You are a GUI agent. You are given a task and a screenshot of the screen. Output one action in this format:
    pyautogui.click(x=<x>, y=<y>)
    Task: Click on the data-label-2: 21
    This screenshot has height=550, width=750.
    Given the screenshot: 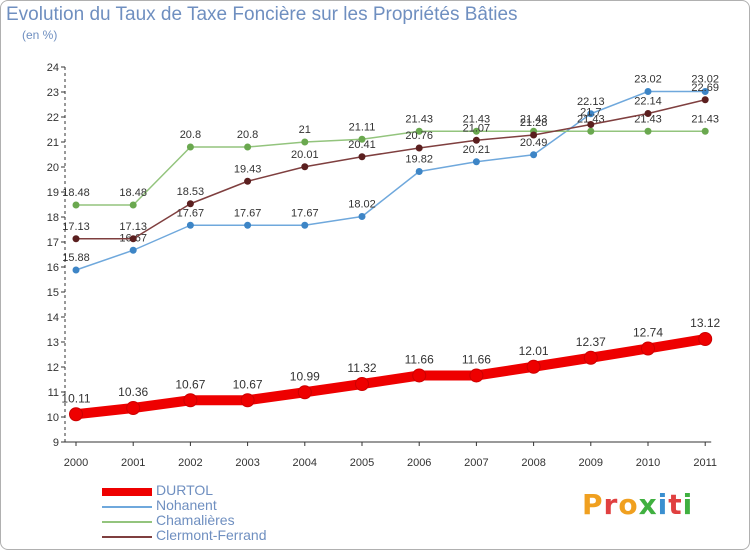 What is the action you would take?
    pyautogui.click(x=305, y=130)
    